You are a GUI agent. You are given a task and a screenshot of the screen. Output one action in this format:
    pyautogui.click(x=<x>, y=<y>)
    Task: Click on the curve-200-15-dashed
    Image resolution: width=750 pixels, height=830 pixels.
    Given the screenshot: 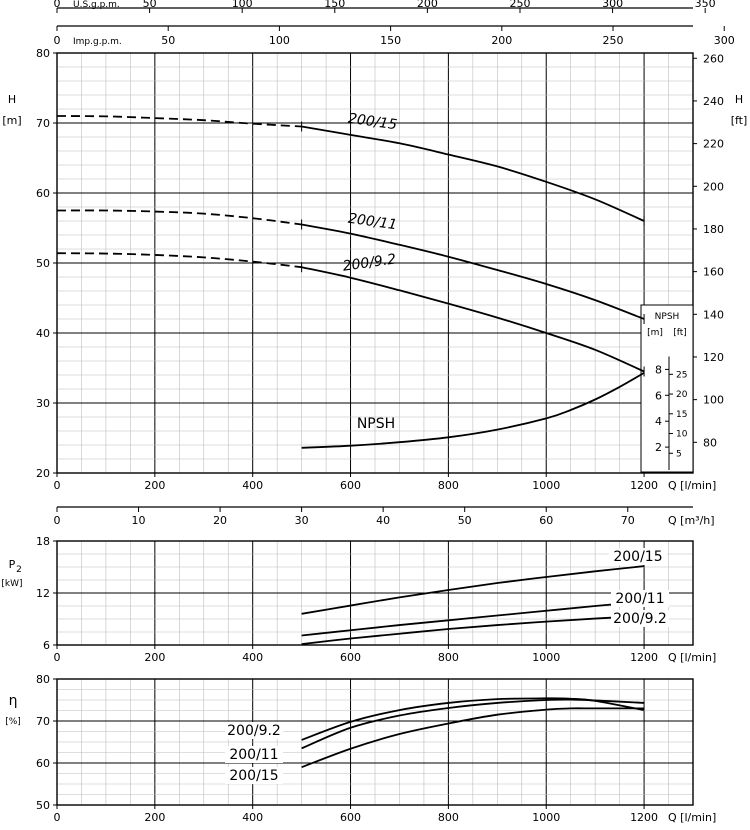 What is the action you would take?
    pyautogui.click(x=179, y=121)
    